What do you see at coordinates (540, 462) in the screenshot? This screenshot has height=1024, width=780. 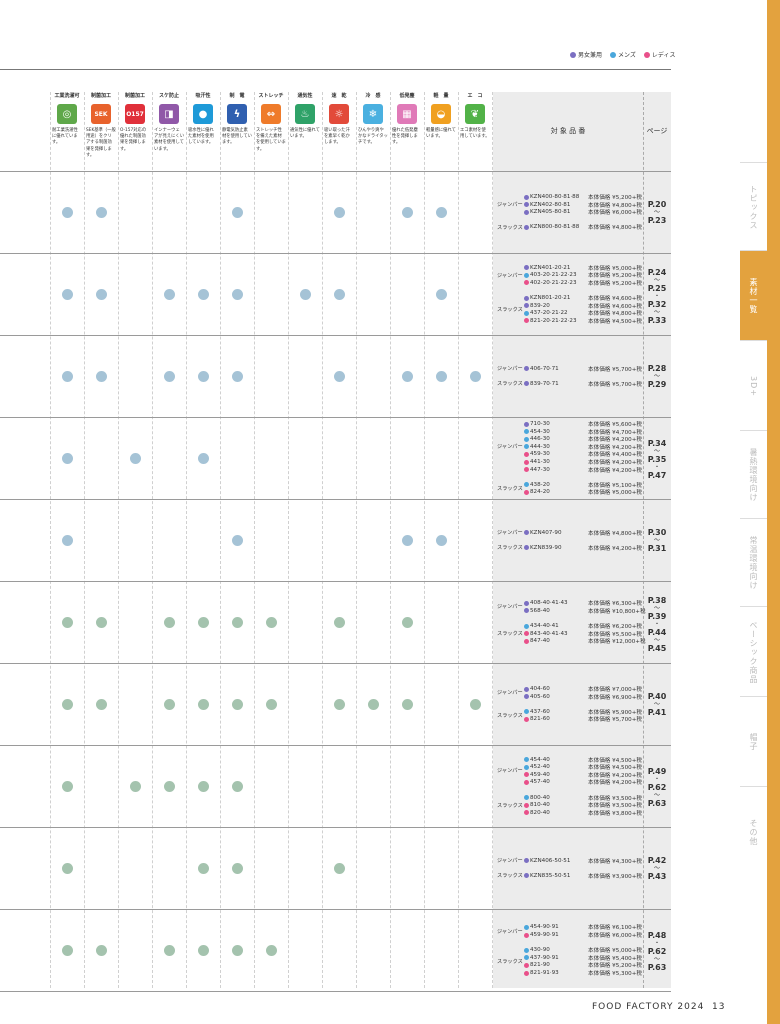 I see `product-code: 441-30` at bounding box center [540, 462].